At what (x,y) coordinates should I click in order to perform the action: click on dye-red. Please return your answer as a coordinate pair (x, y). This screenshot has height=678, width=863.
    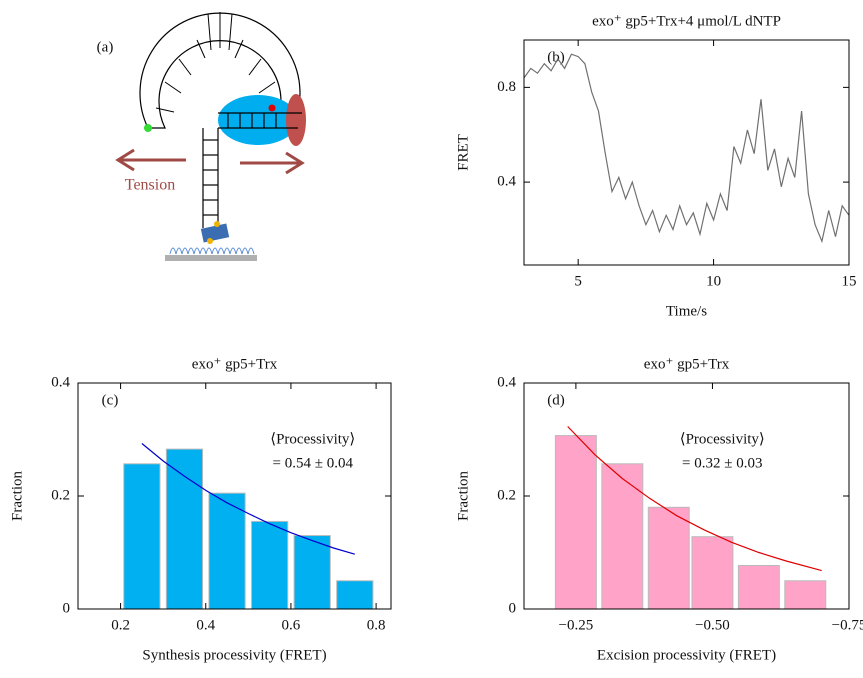
    Looking at the image, I should click on (272, 108).